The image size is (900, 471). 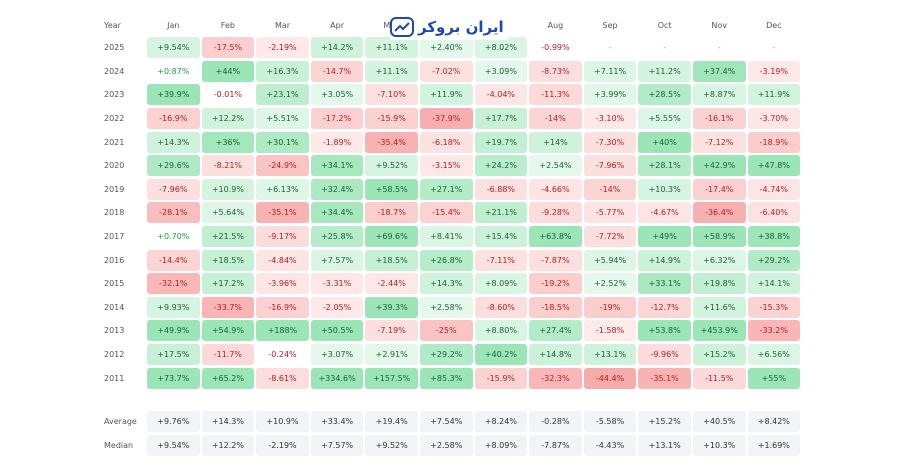 I want to click on summary-cell: -5.58%, so click(x=610, y=422).